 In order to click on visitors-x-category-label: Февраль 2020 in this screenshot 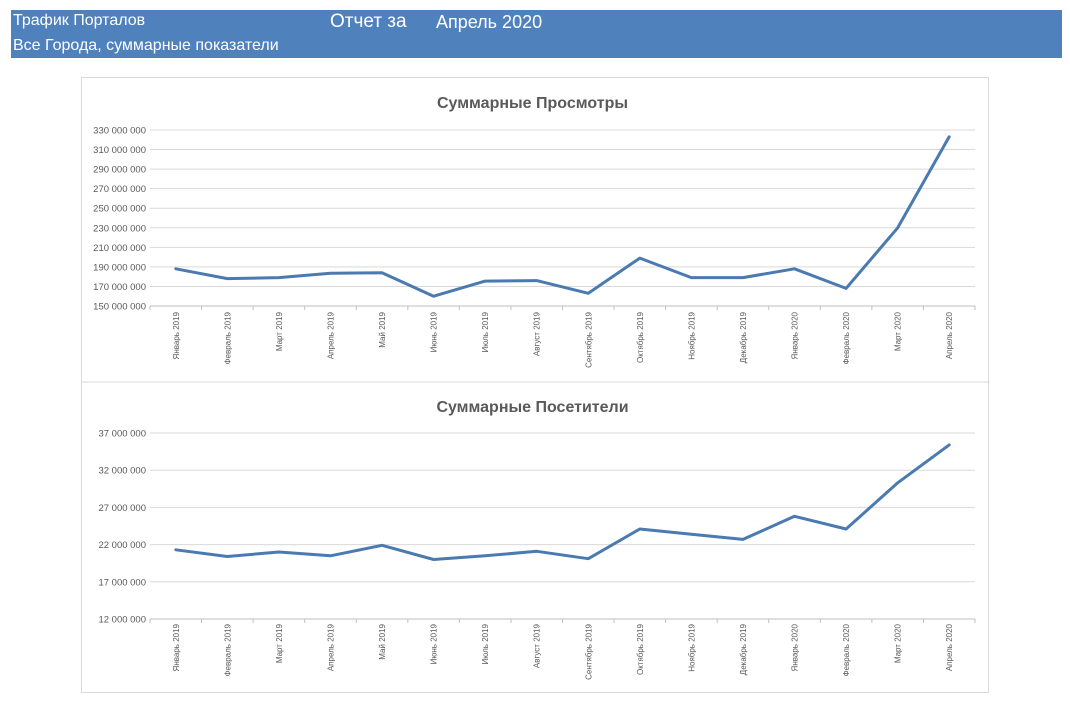, I will do `click(846, 649)`.